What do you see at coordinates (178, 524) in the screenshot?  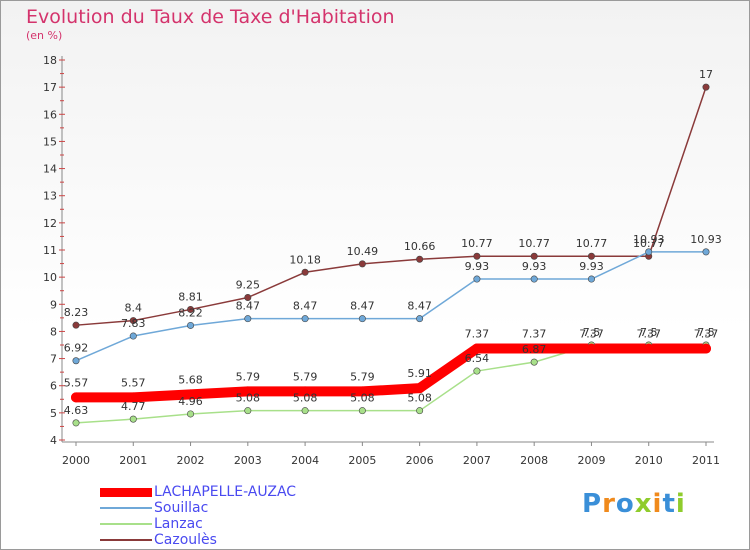 I see `legend-label: Lanzac` at bounding box center [178, 524].